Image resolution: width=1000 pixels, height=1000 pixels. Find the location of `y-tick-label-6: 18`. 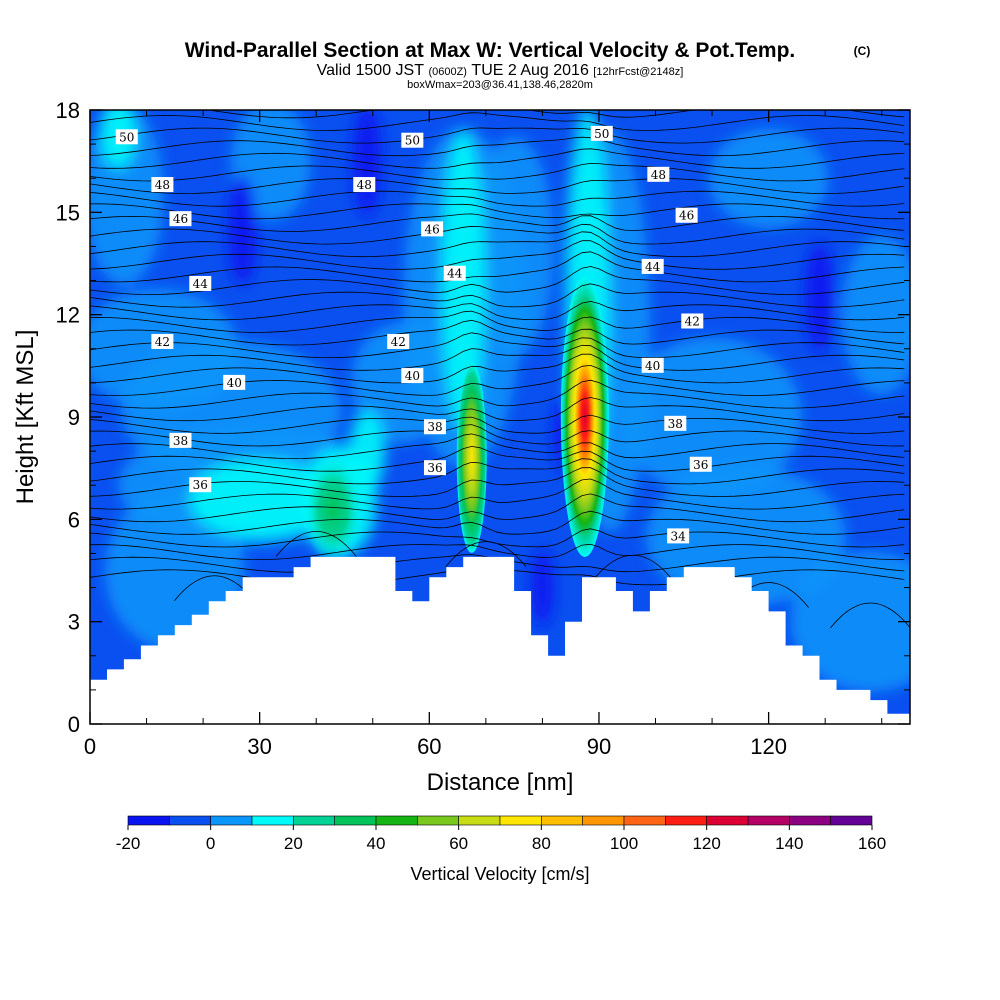

y-tick-label-6: 18 is located at coordinates (68, 110).